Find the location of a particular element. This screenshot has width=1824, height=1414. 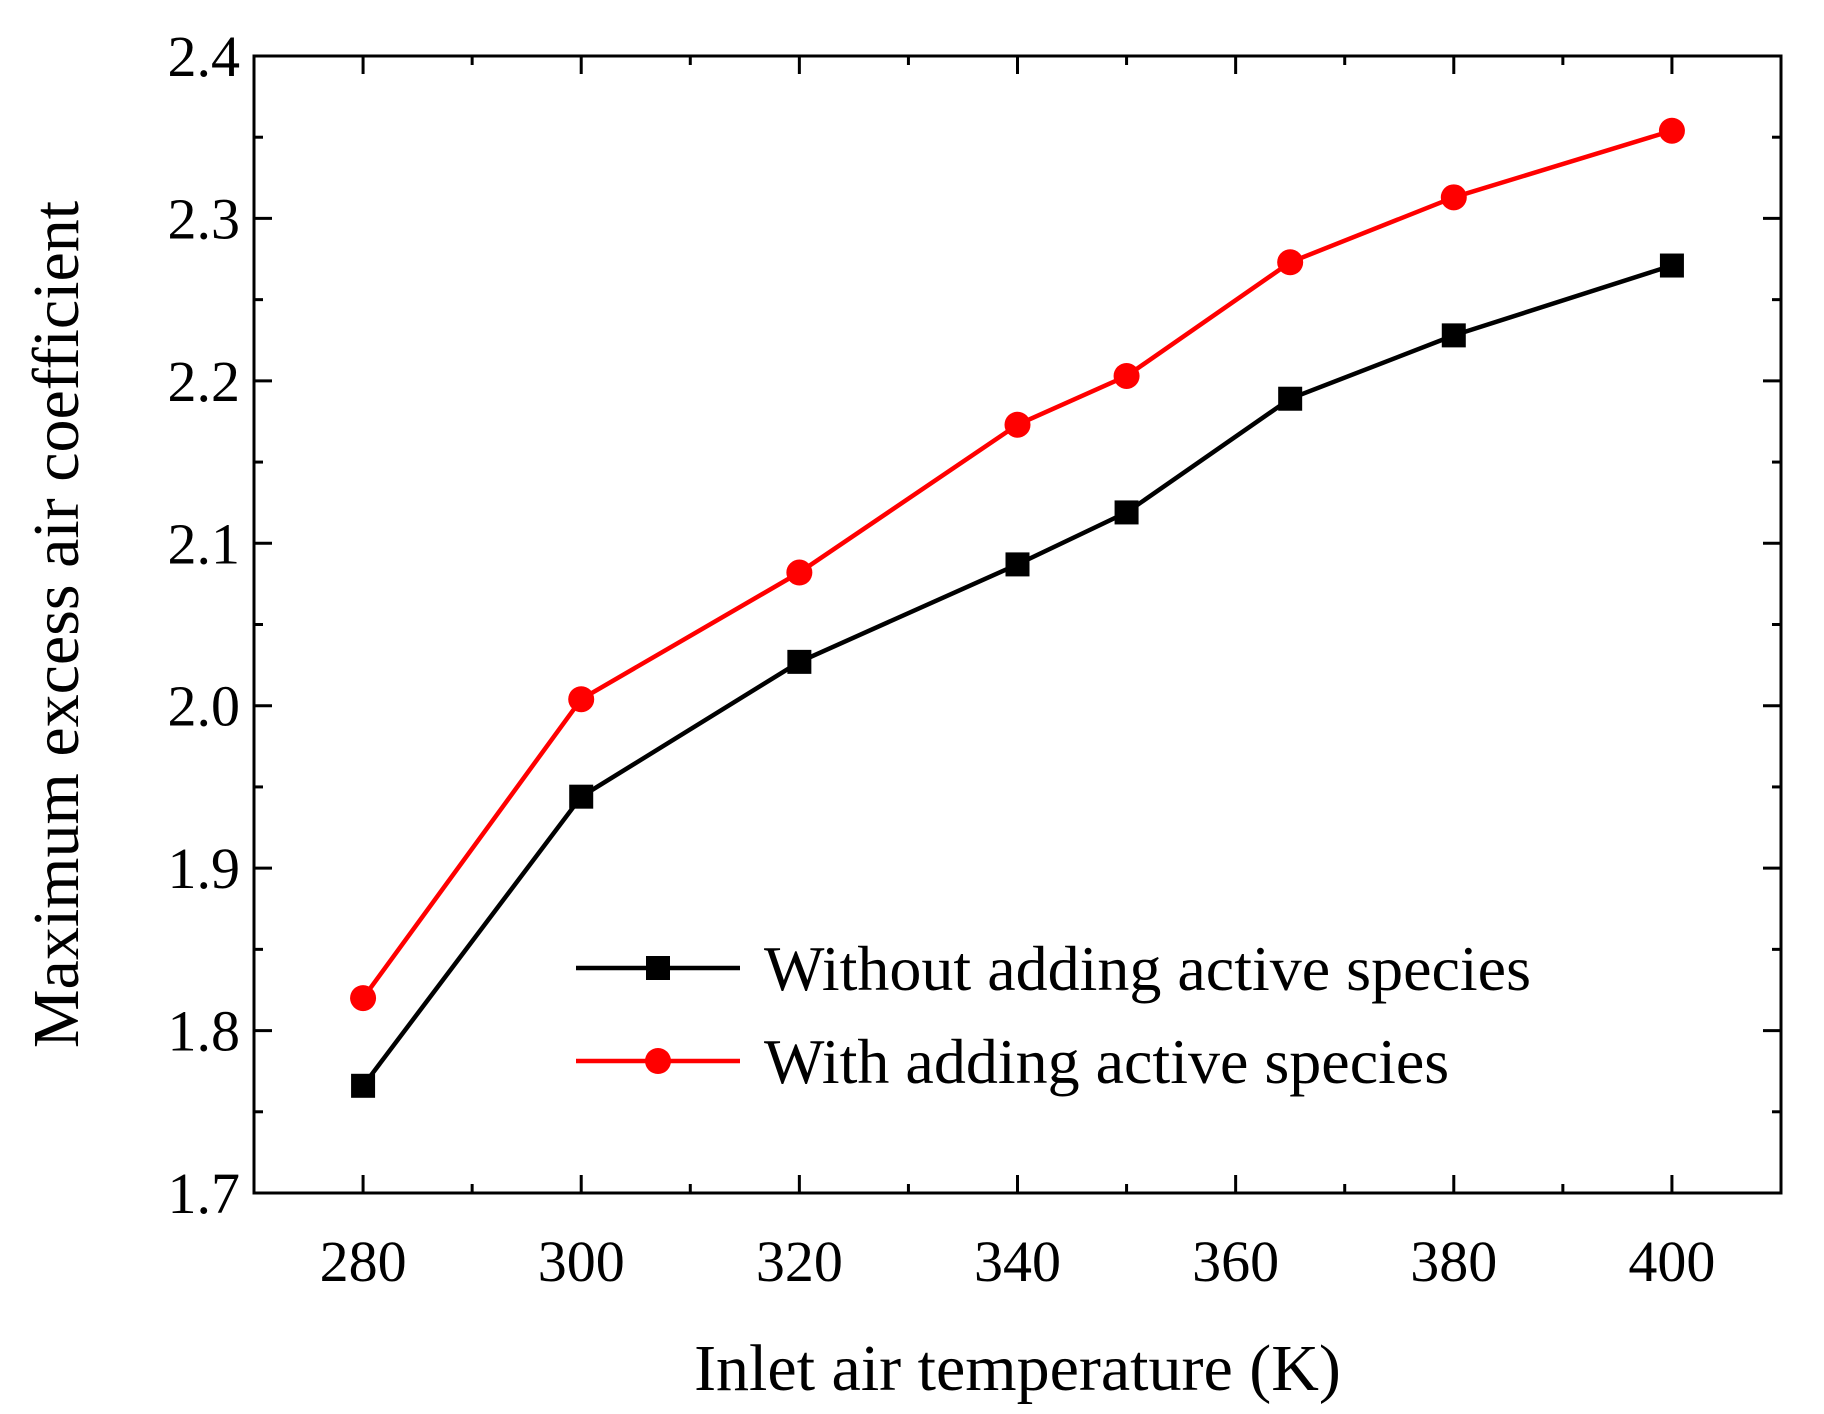

y-tick-label: 2.0 is located at coordinates (204, 706).